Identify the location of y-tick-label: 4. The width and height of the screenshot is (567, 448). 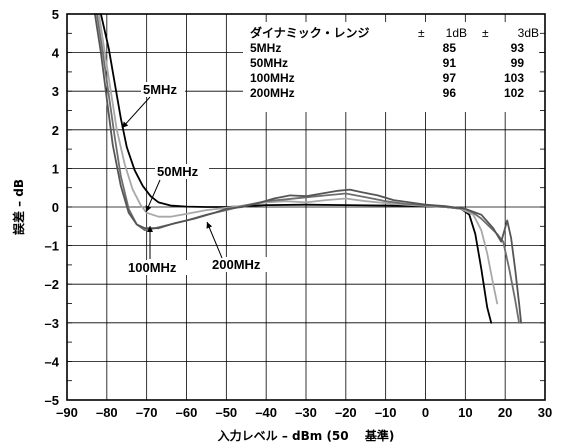
(56, 53).